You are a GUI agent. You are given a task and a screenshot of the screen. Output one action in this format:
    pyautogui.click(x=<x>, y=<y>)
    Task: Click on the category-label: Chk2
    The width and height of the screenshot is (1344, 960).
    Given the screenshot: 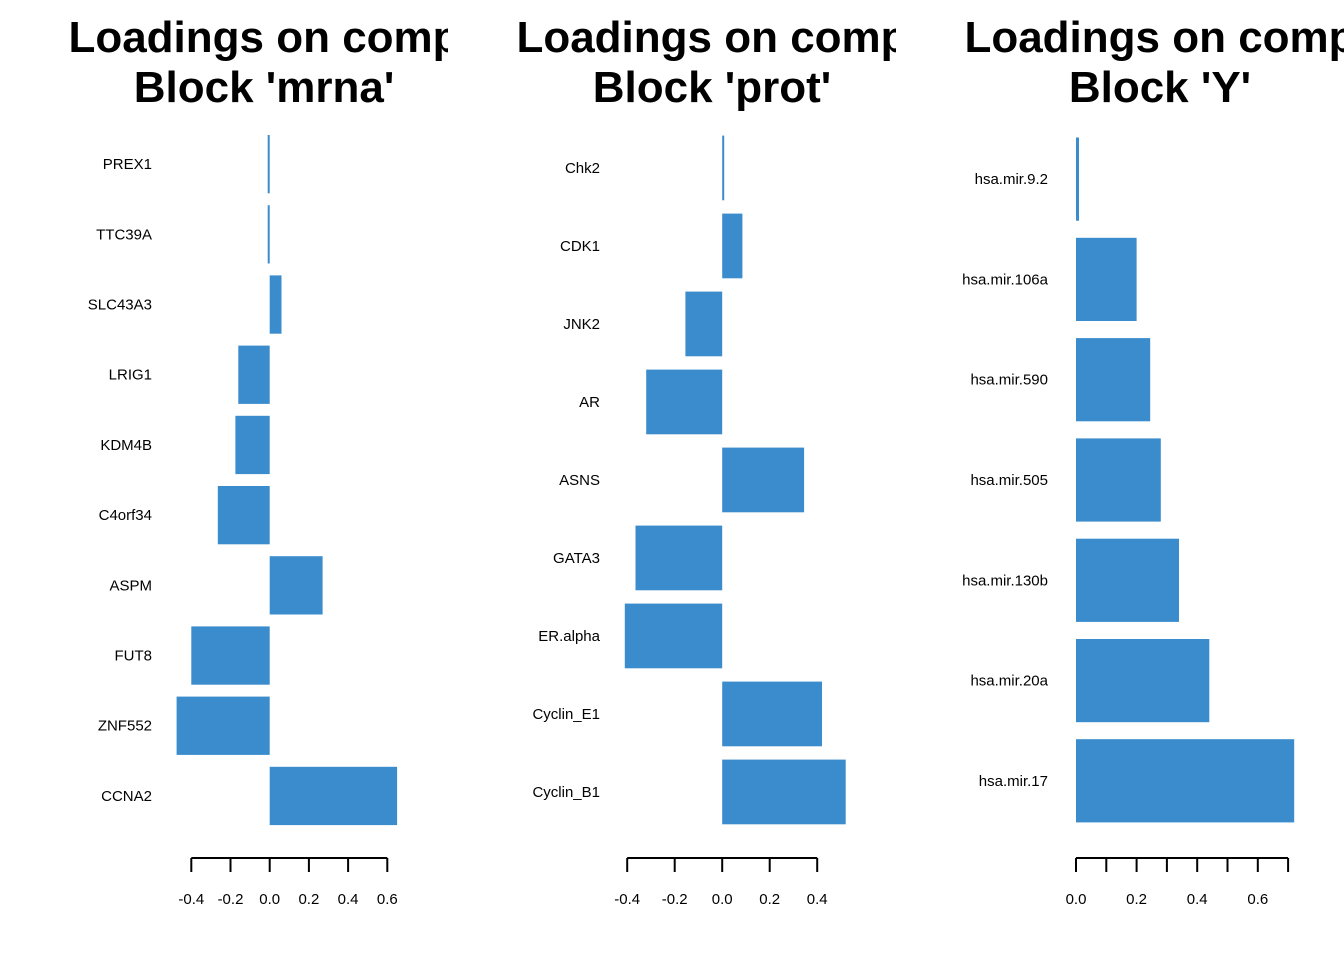 What is the action you would take?
    pyautogui.click(x=582, y=168)
    